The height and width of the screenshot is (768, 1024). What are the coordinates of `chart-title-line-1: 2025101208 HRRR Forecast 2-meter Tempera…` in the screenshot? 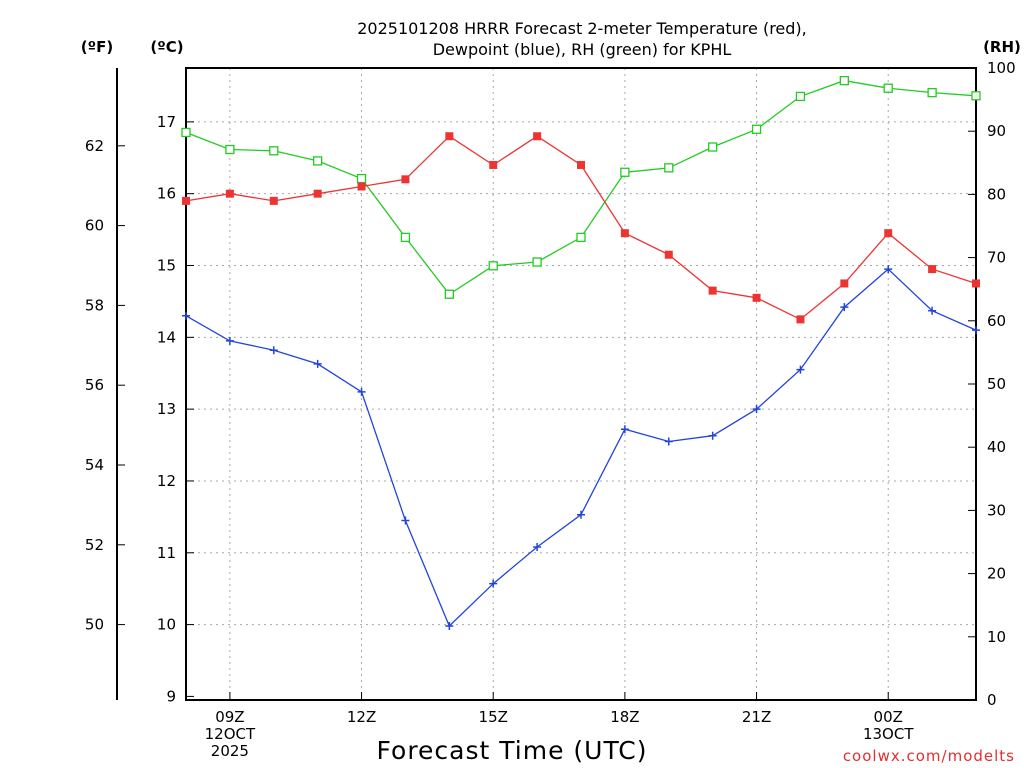 It's located at (582, 28).